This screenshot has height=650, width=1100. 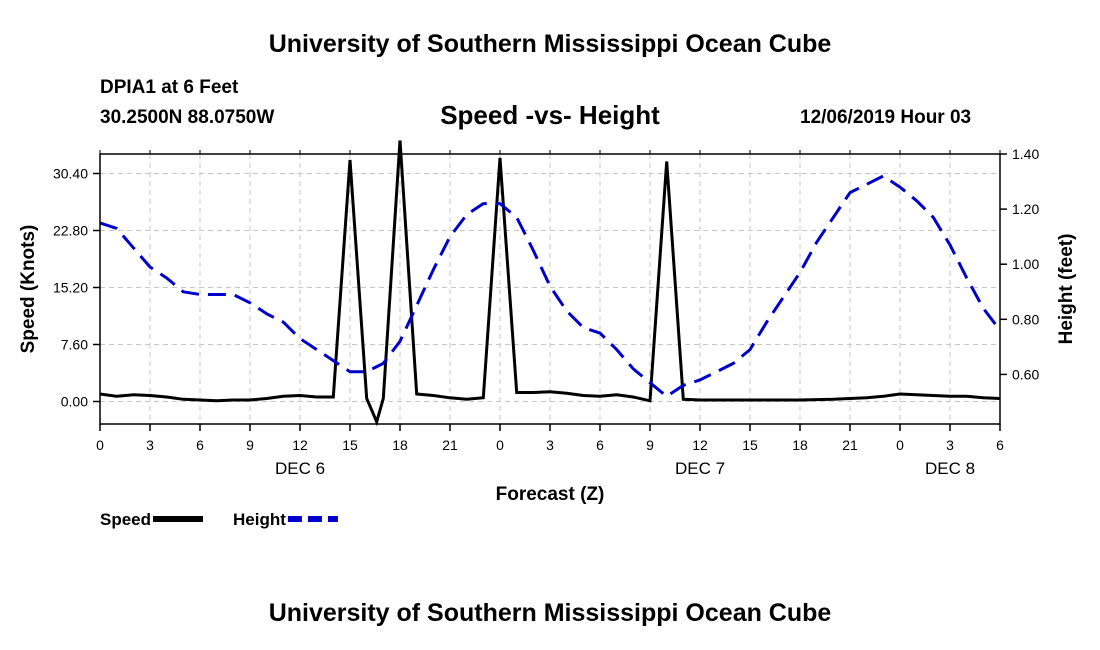 I want to click on right-tick-label: 1.00, so click(x=1025, y=264).